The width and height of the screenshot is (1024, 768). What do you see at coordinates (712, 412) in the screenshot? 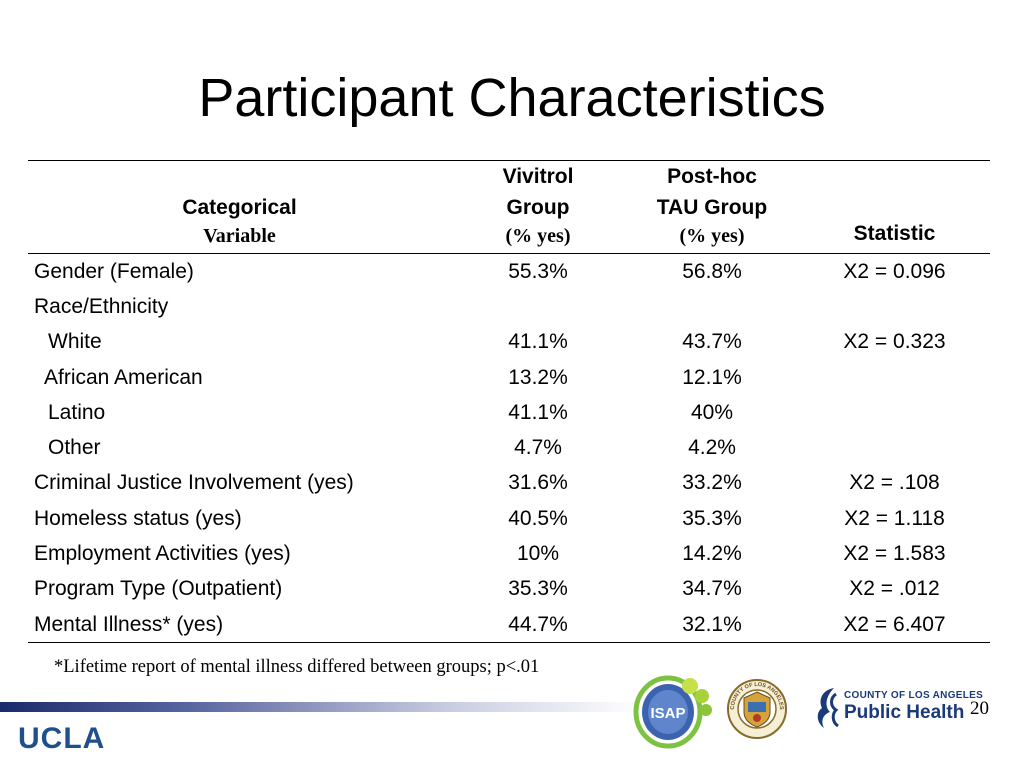
I see `tau-value: 40%` at bounding box center [712, 412].